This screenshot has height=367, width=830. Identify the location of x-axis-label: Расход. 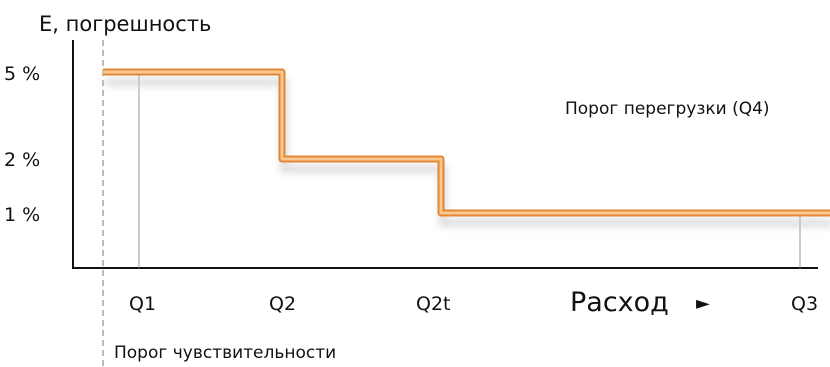
(619, 302).